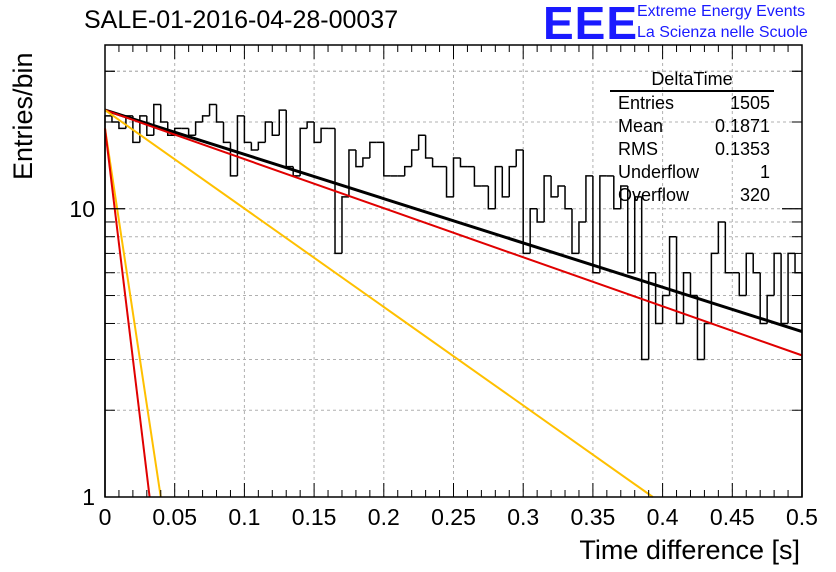  I want to click on stats-title: DeltaTime, so click(692, 80).